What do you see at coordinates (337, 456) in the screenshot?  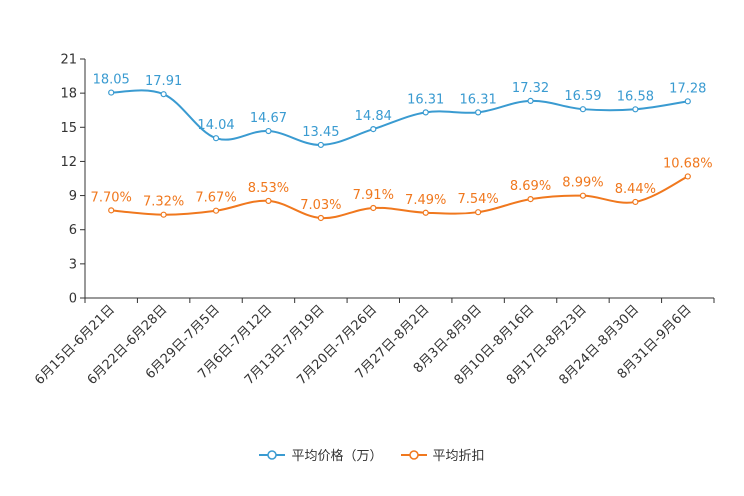 I see `legend-price-label: 平均价格（万）` at bounding box center [337, 456].